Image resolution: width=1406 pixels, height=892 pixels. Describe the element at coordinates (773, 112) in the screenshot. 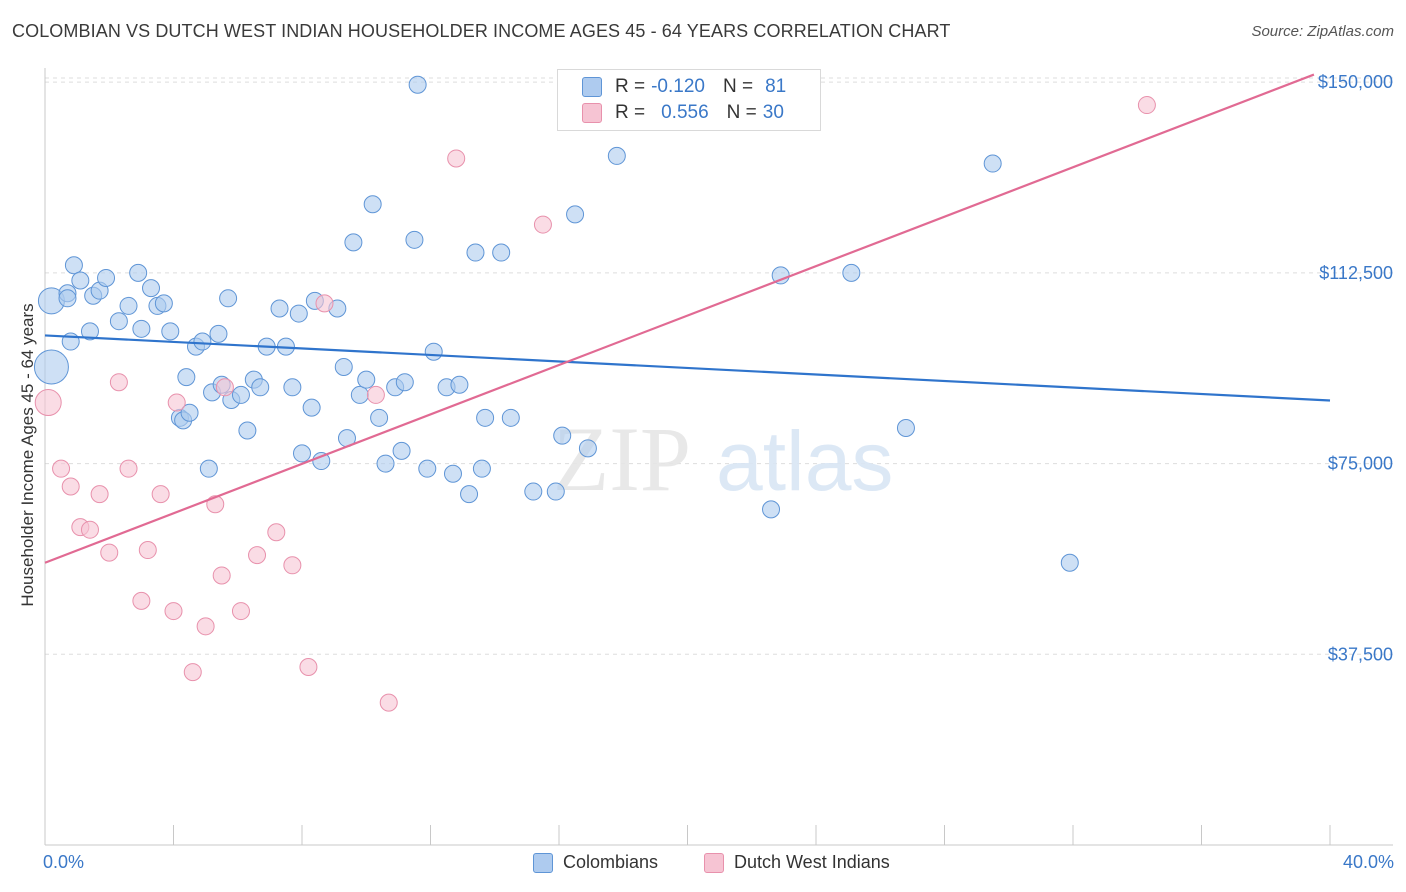

I see `legend-n-value-dutch: 30` at that location.